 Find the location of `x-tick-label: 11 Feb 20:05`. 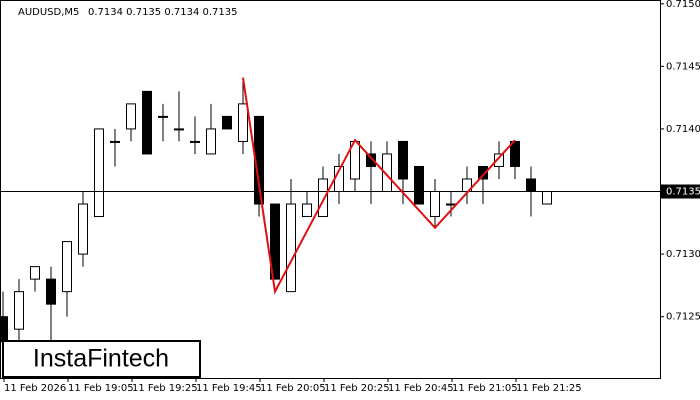

x-tick-label: 11 Feb 20:05 is located at coordinates (293, 388).